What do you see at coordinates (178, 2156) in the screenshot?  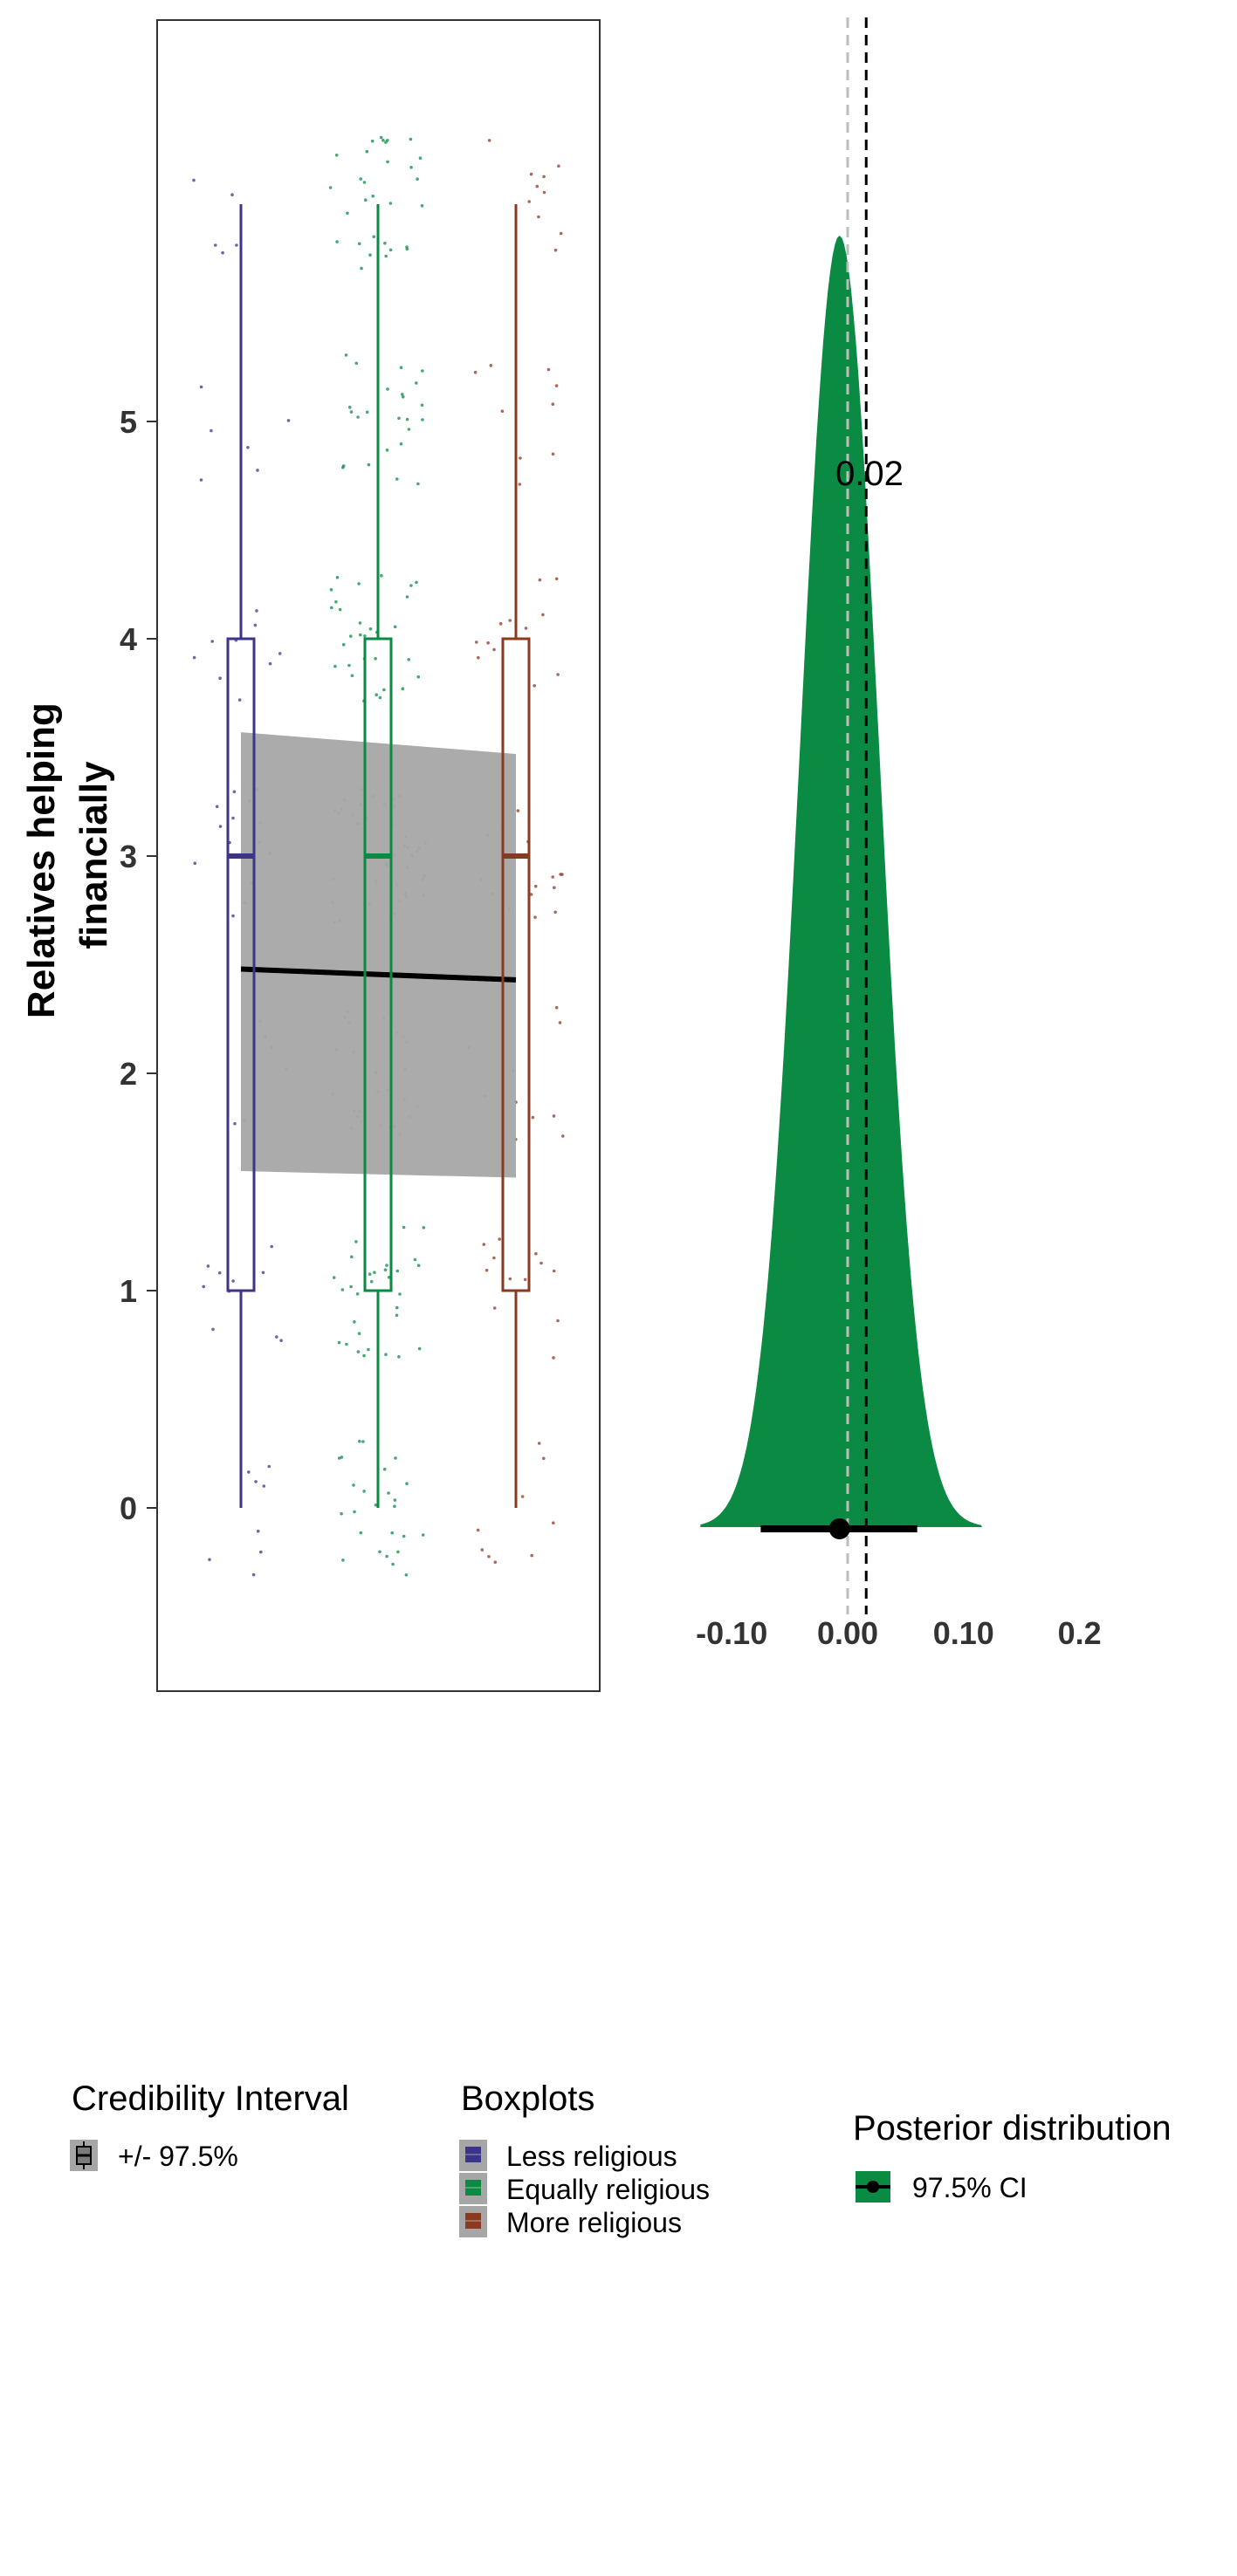 I see `legend-credibility-label: +/- 97.5%` at bounding box center [178, 2156].